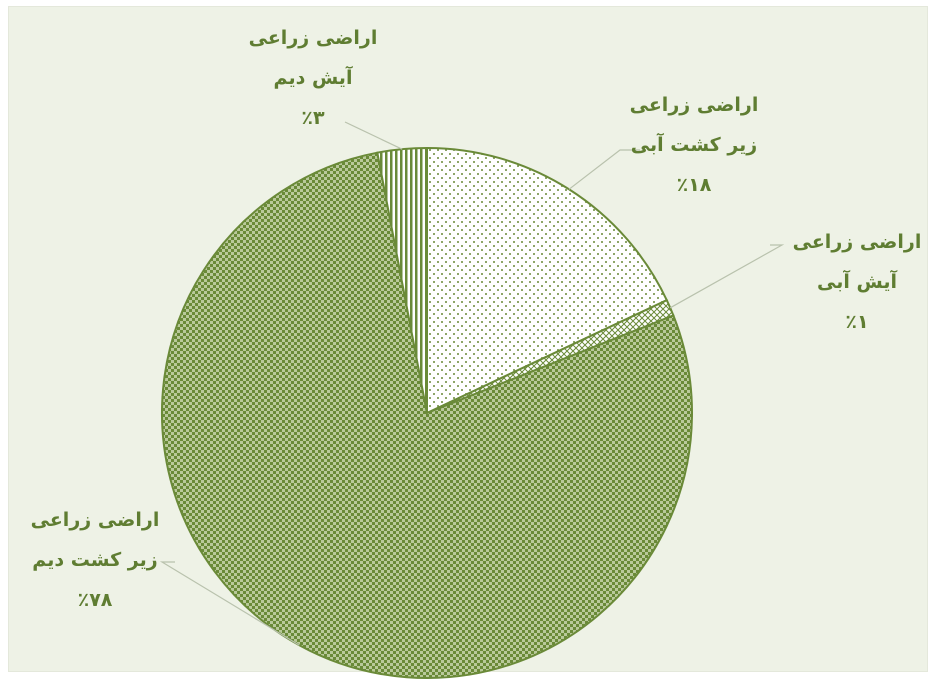 The image size is (932, 680). What do you see at coordinates (95, 600) in the screenshot?
I see `label-percent: ٪۷۸` at bounding box center [95, 600].